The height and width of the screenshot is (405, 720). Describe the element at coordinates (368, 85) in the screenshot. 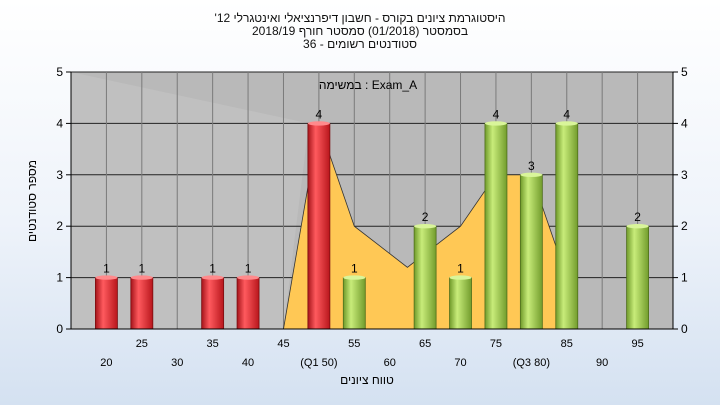

I see `task-annotation: במשימה : Exam_A` at that location.